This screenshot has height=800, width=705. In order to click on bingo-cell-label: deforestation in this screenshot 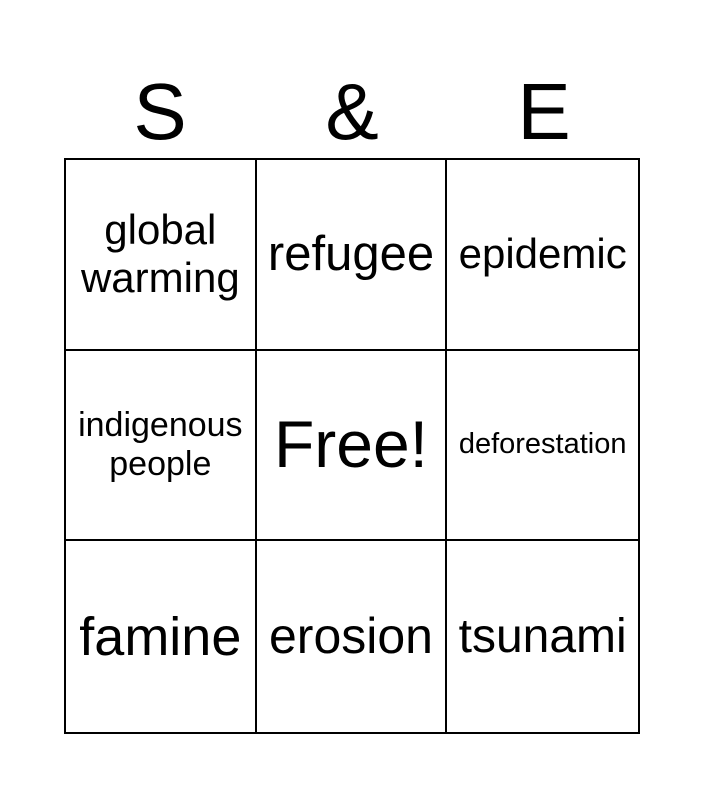, I will do `click(542, 444)`.